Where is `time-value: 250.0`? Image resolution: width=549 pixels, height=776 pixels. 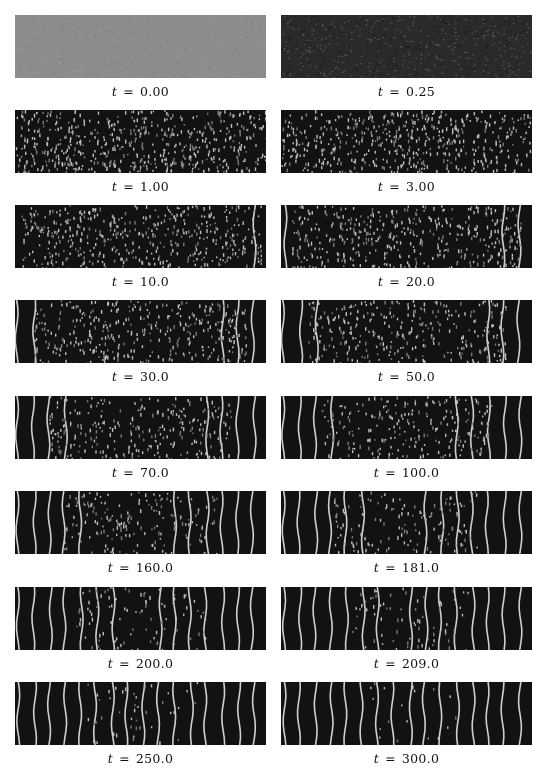 time-value: 250.0 is located at coordinates (154, 758).